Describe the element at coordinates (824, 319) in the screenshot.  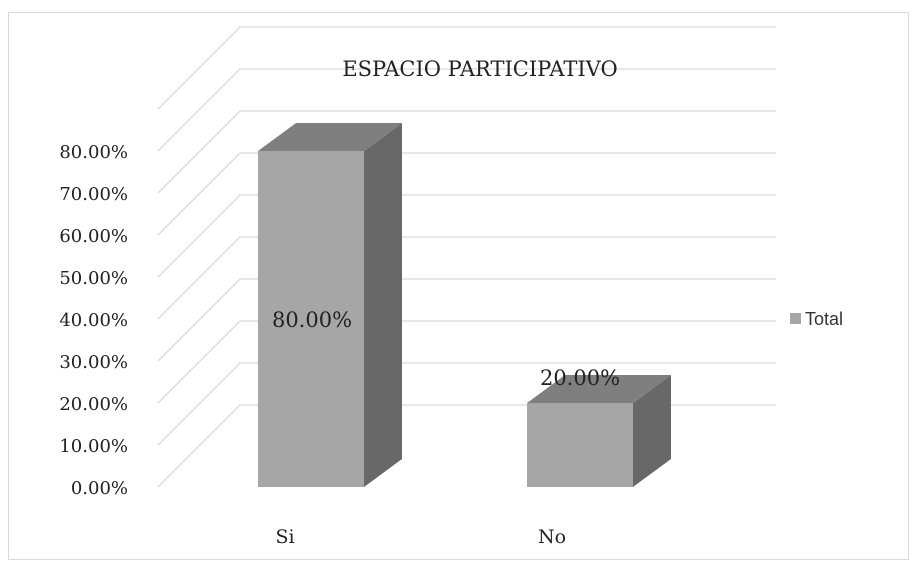
I see `legend-label: Total` at that location.